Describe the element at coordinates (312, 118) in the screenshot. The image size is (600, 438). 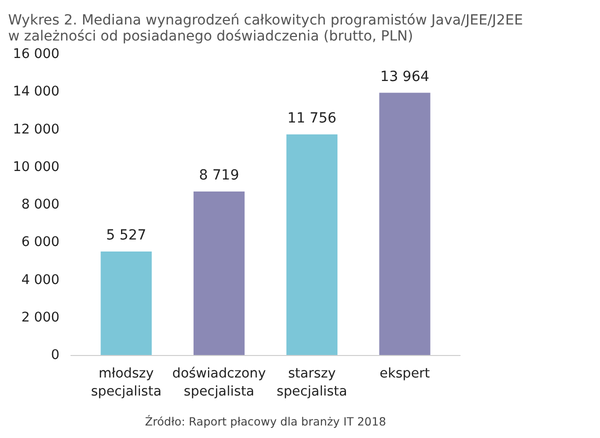
I see `data-label: 11 756` at that location.